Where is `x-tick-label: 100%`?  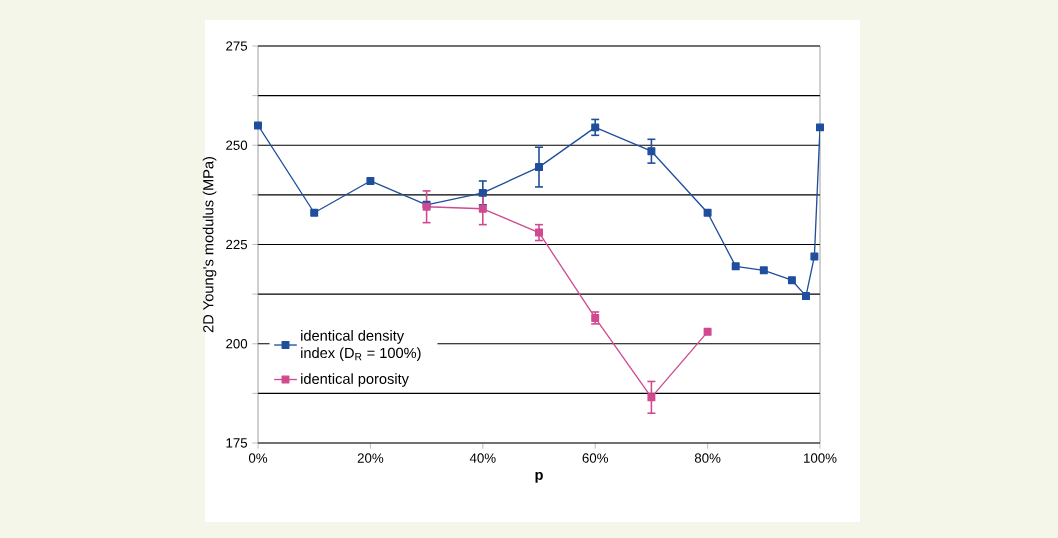
x-tick-label: 100% is located at coordinates (820, 458).